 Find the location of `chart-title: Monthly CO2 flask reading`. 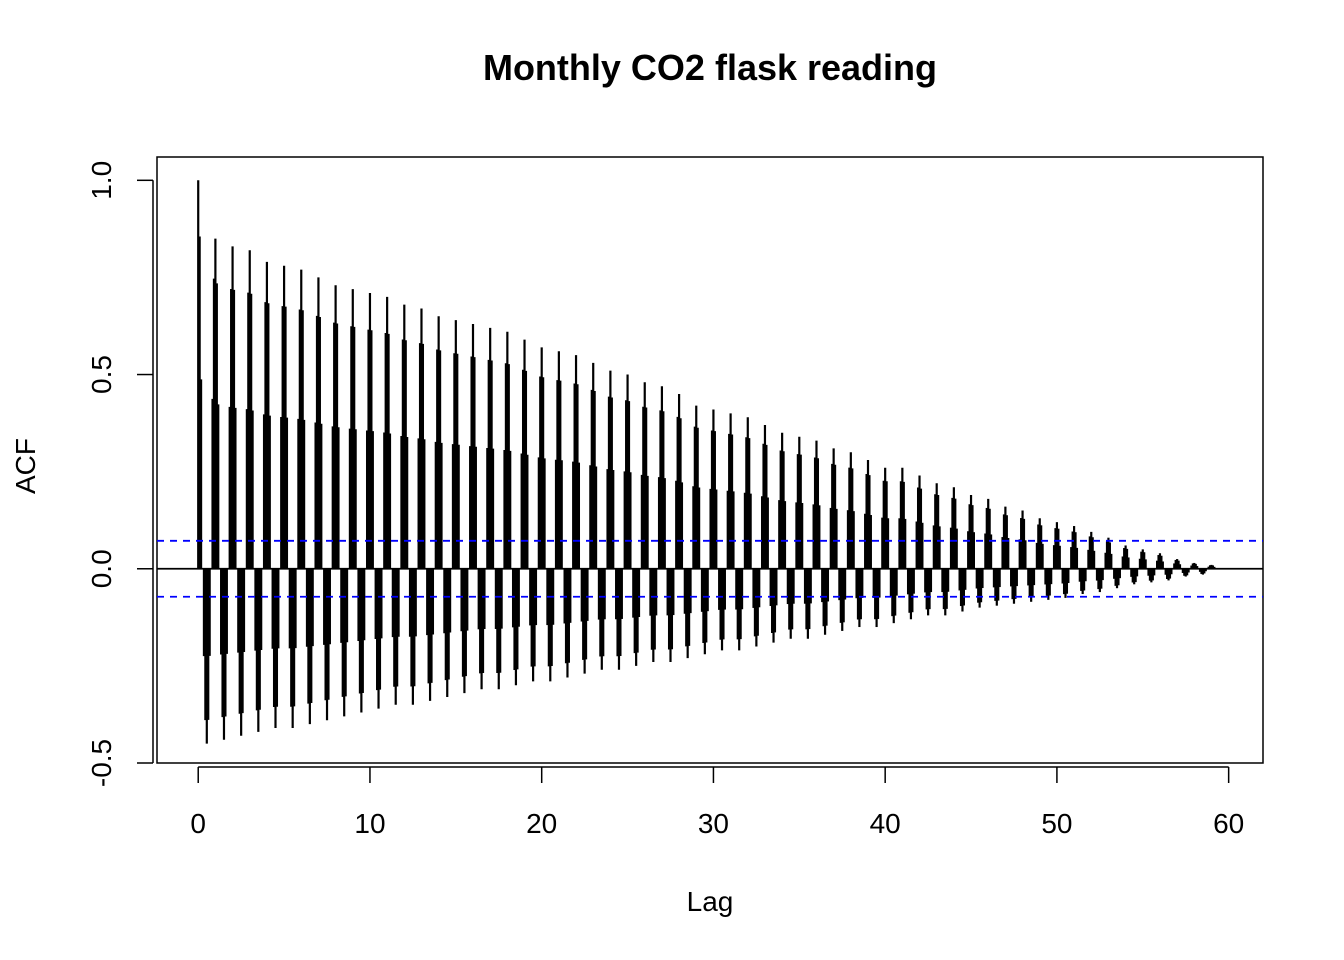

chart-title: Monthly CO2 flask reading is located at coordinates (710, 67).